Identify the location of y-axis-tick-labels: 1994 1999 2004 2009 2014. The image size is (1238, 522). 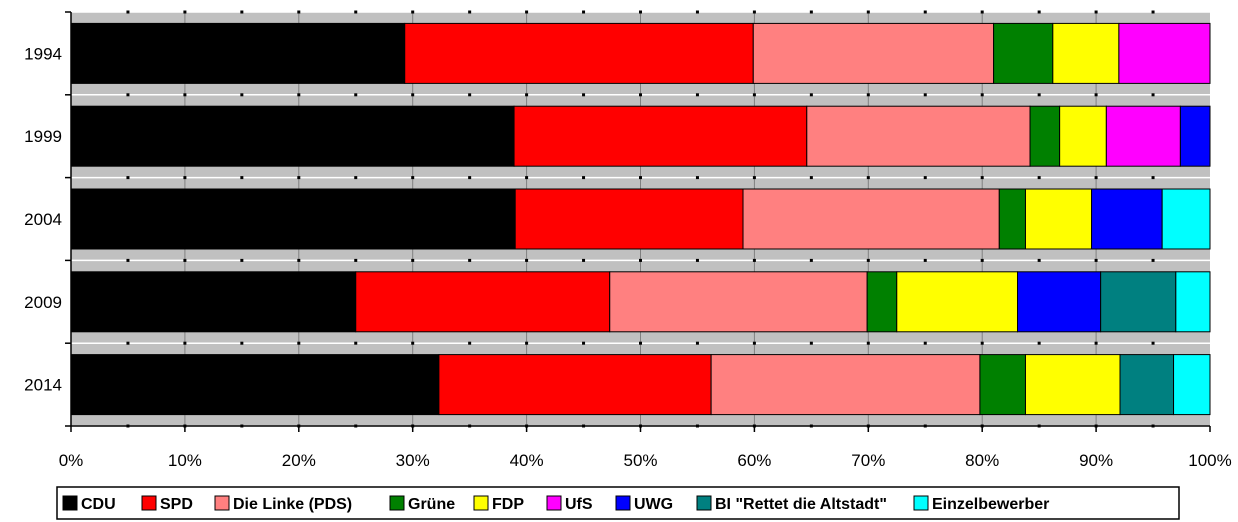
(43, 219).